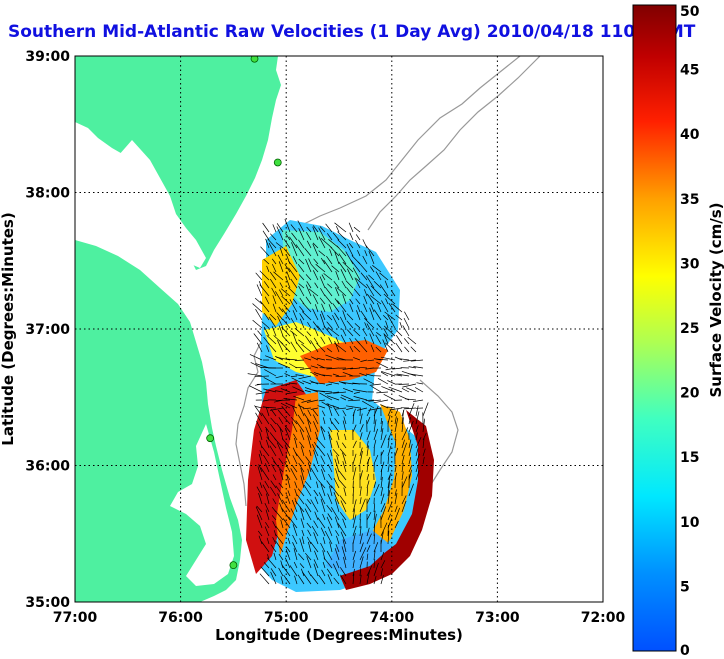  Describe the element at coordinates (690, 135) in the screenshot. I see `colorbar-tick-label: 40` at that location.